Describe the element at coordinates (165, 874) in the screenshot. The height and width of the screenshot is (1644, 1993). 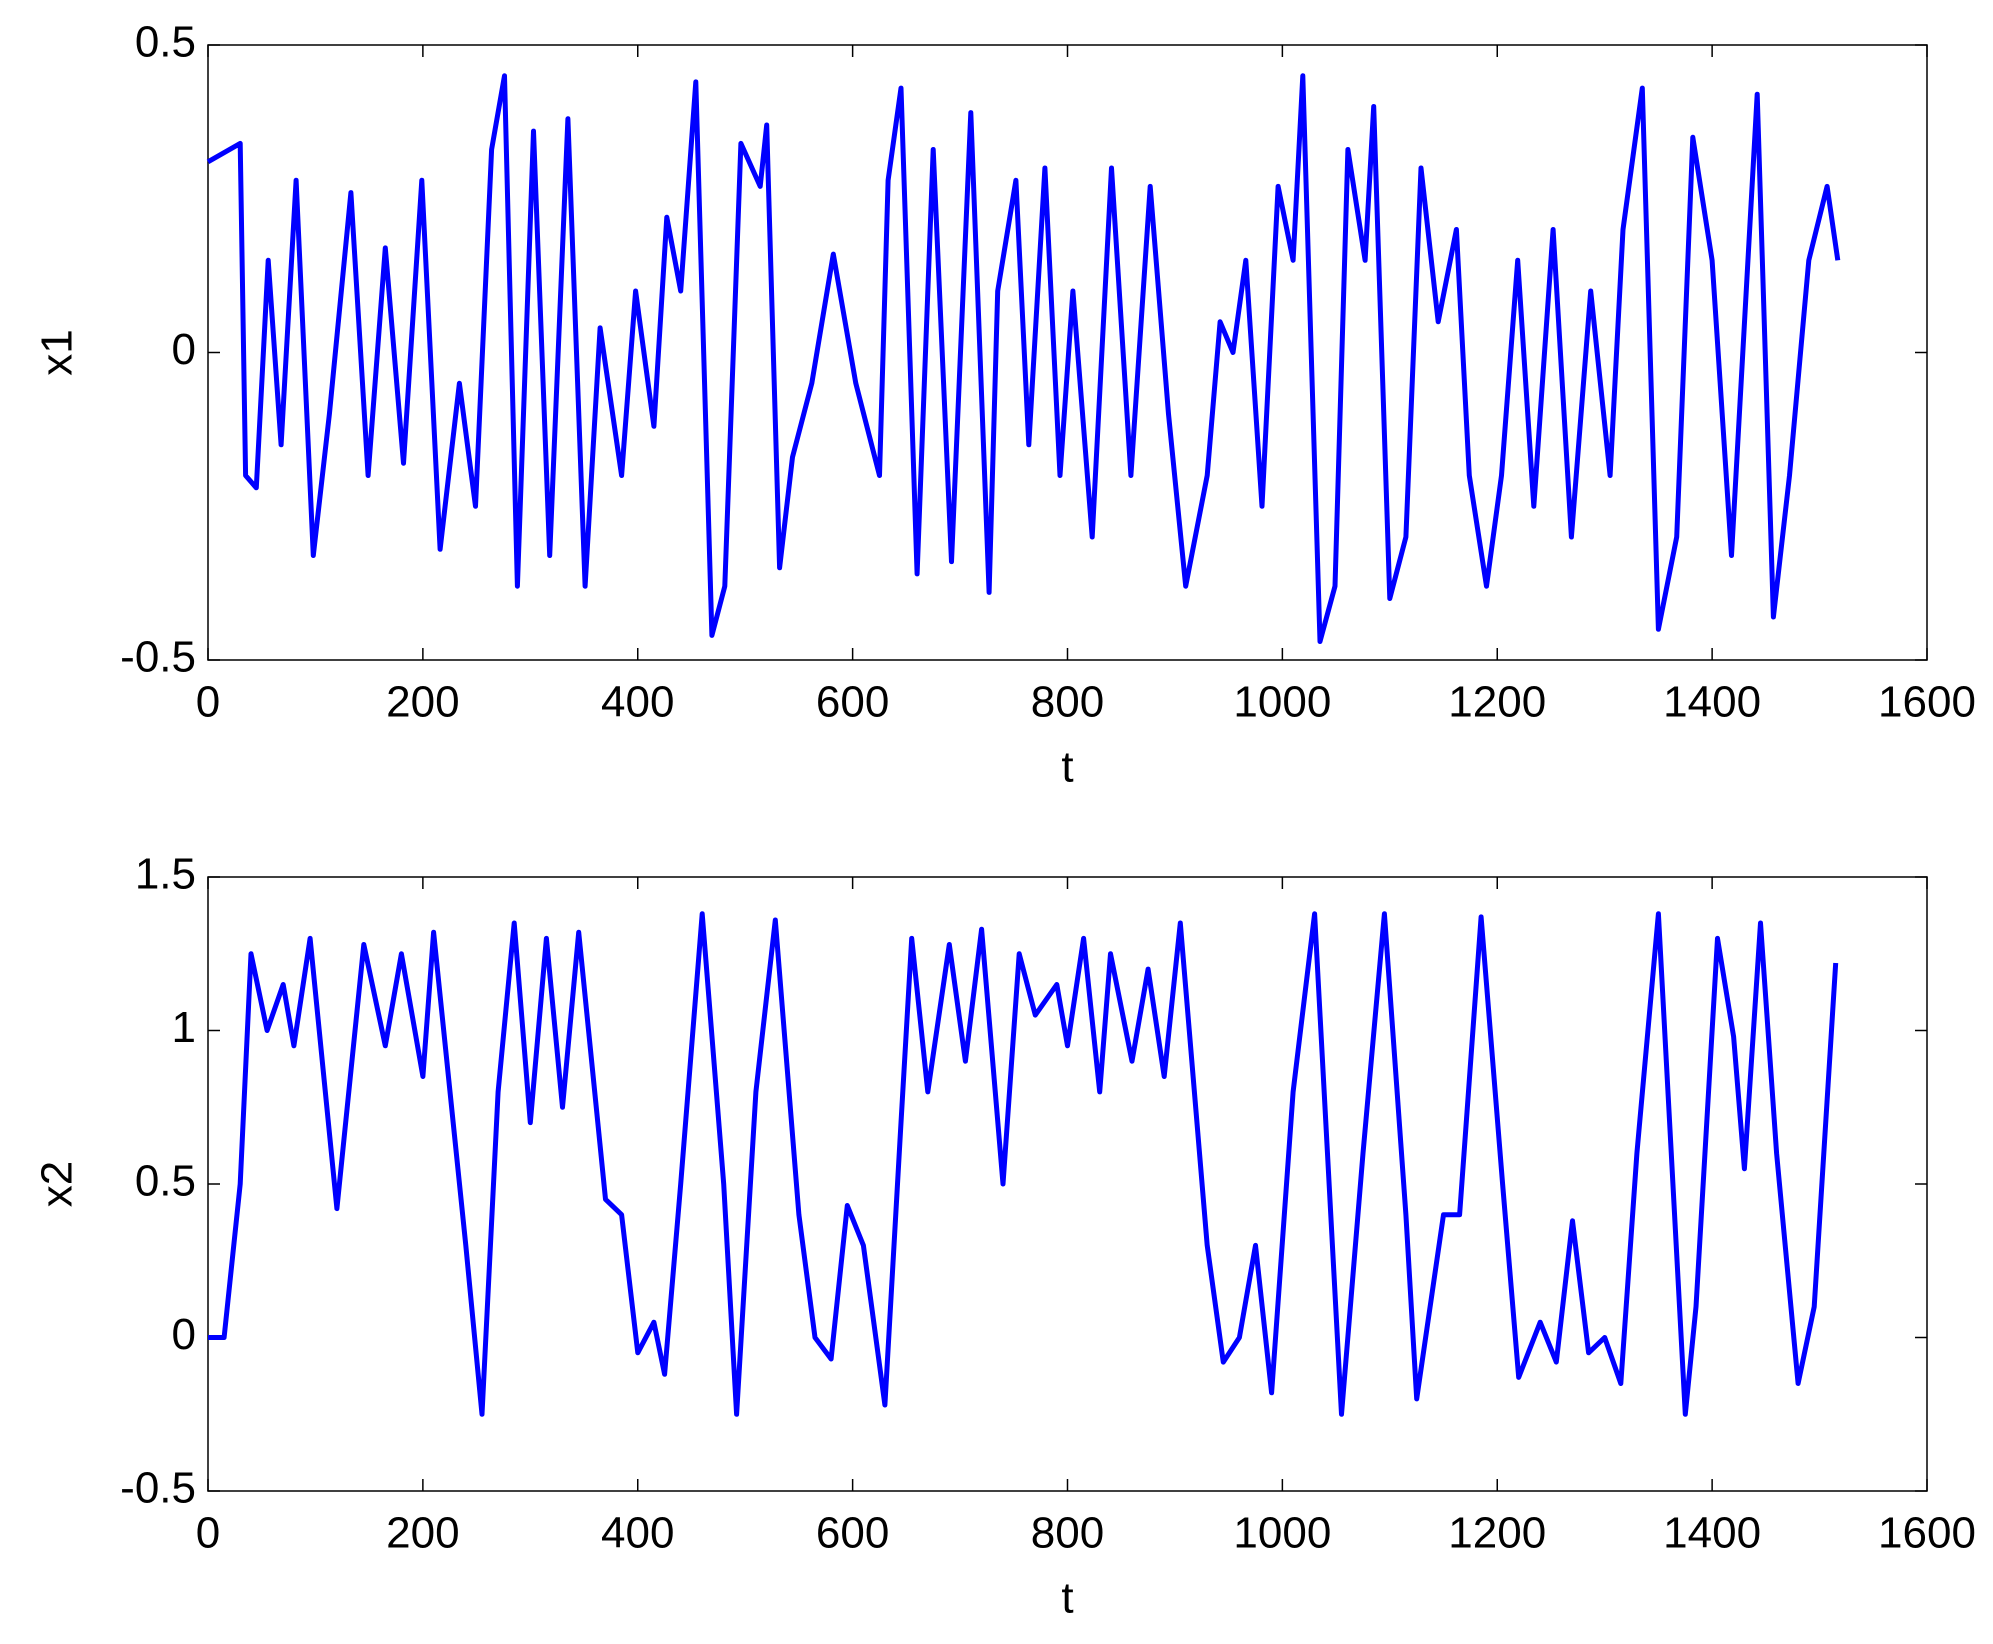
I see `y-tick-label: 1.5` at that location.